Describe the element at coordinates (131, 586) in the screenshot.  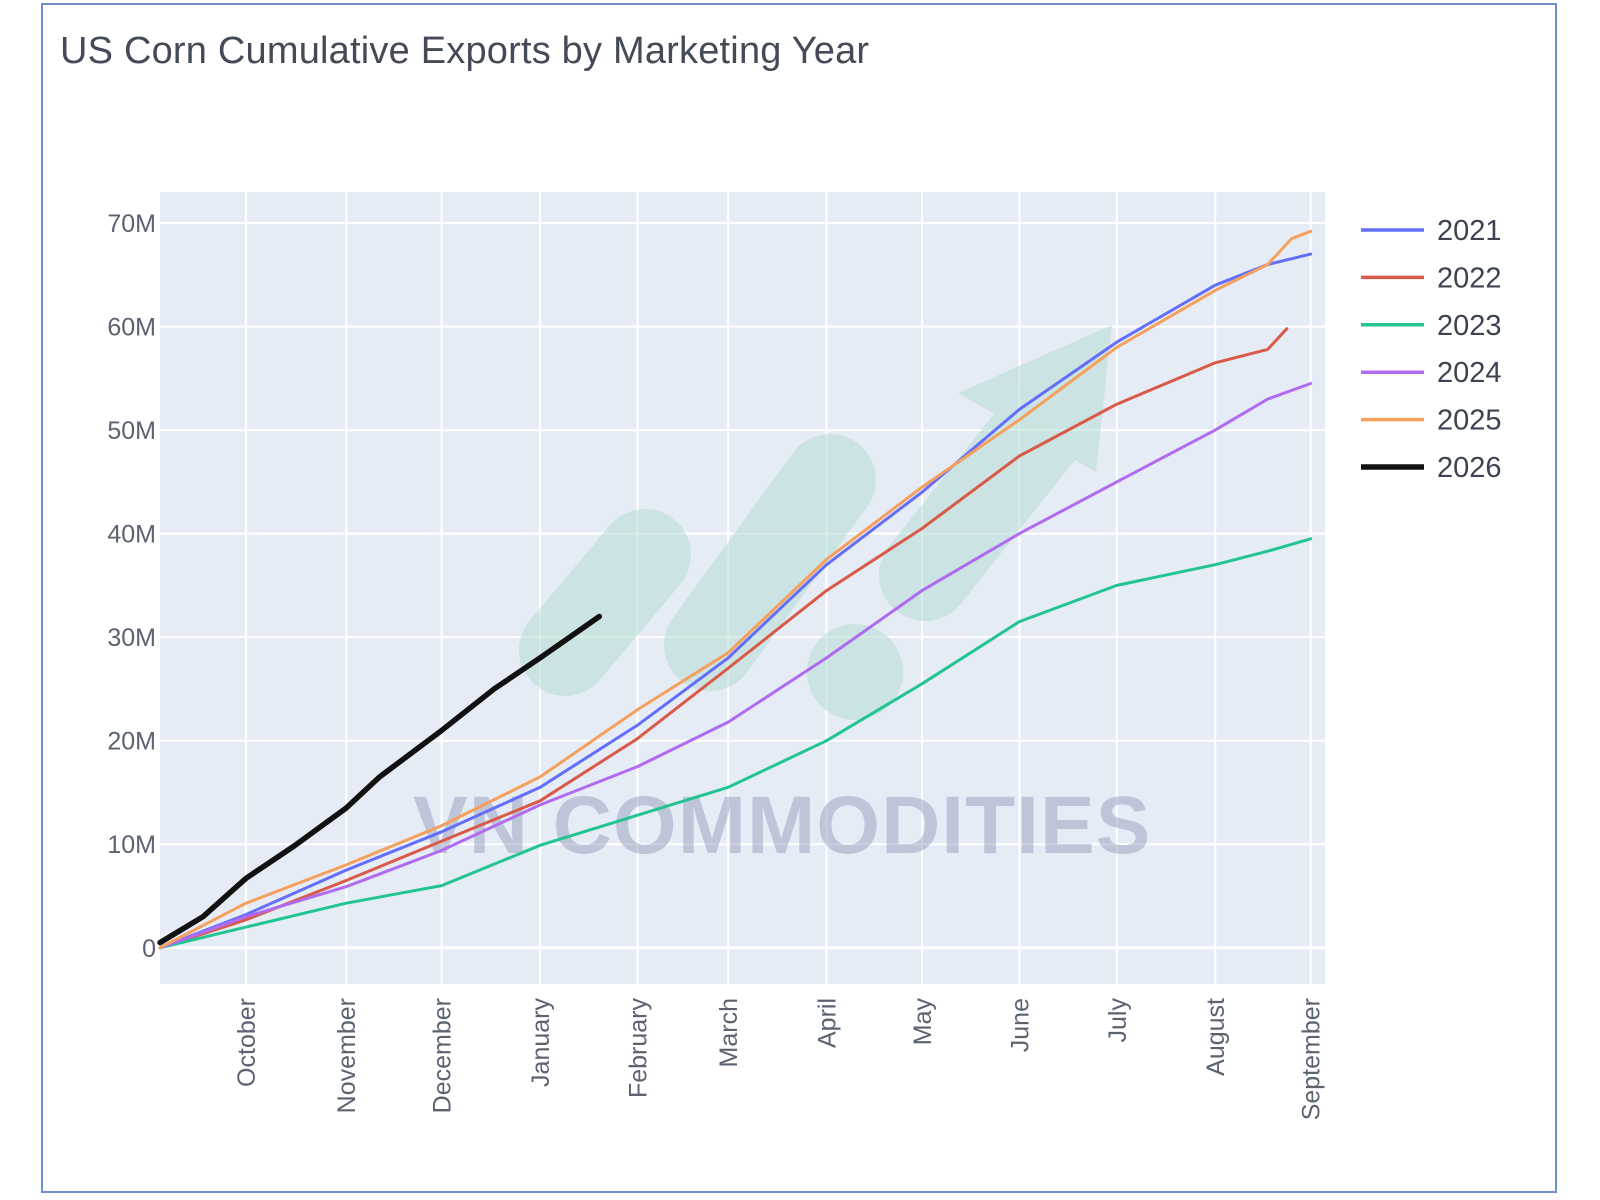
I see `y-axis-ticks: 0 10M 20M 30M 40M 50M 60M 70M` at that location.